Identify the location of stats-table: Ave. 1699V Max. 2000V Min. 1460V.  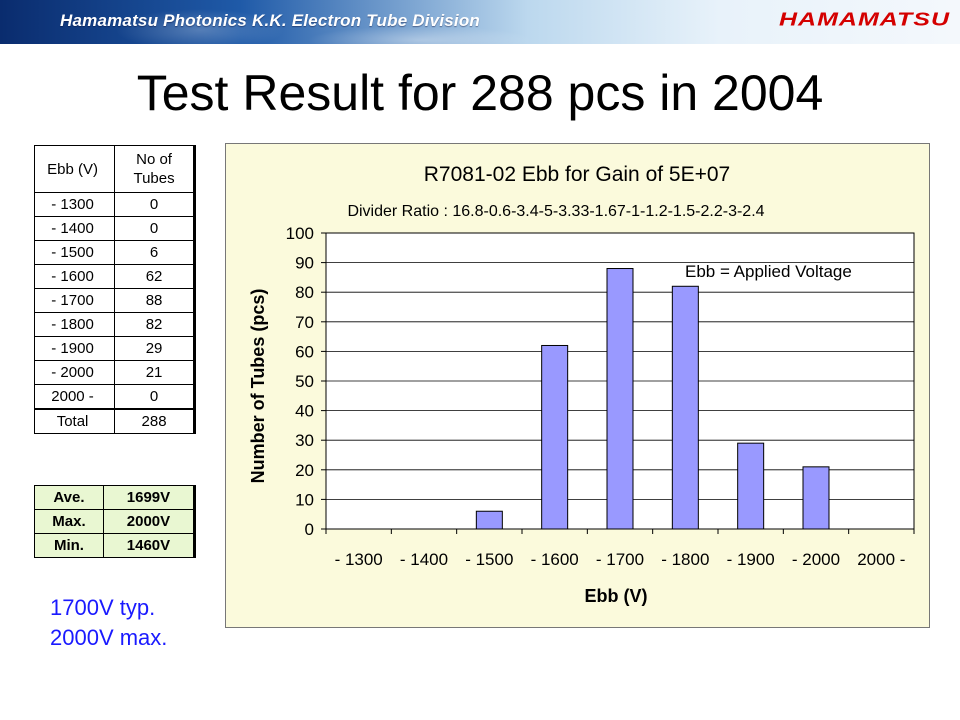
(115, 521).